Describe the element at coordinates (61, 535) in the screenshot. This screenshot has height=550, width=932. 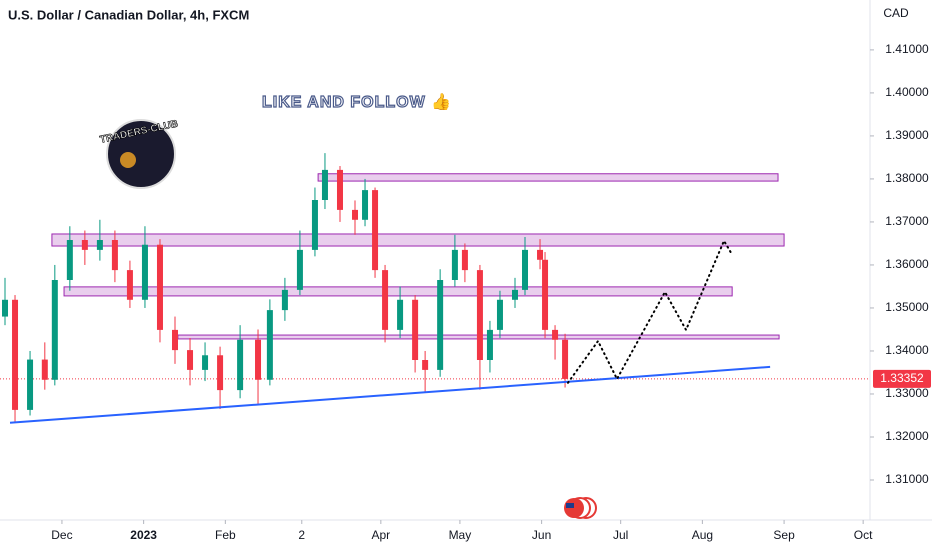
I see `x-tick-label: Dec` at that location.